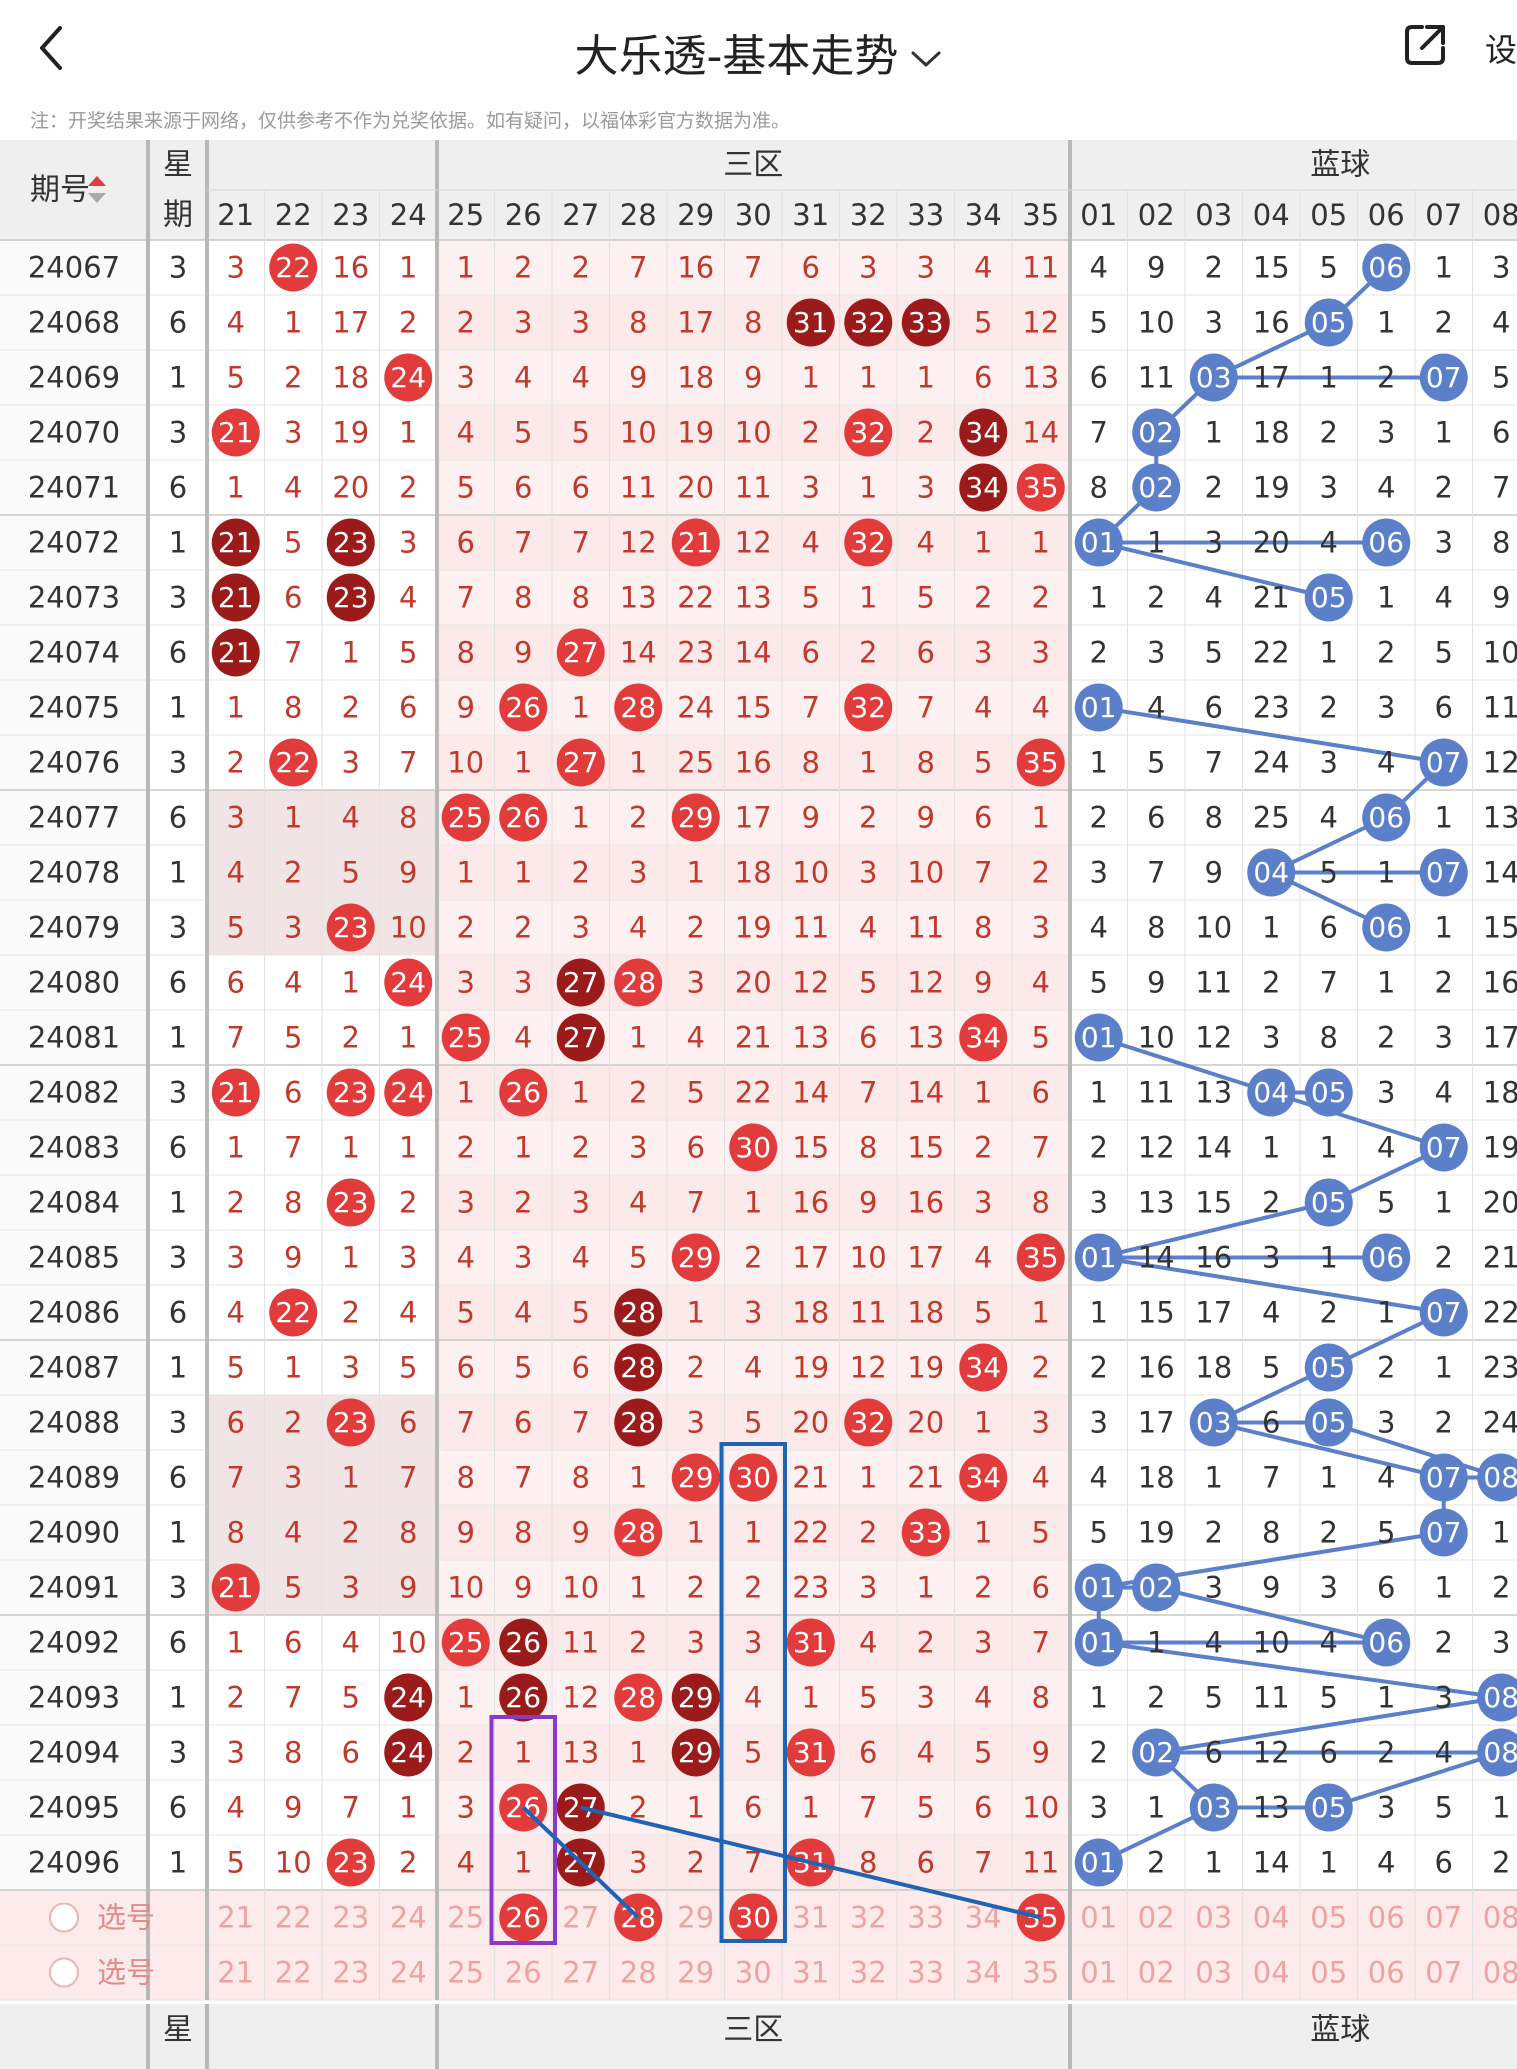 The image size is (1517, 2069). Describe the element at coordinates (810, 1423) in the screenshot. I see `red-miss-count: 20` at that location.